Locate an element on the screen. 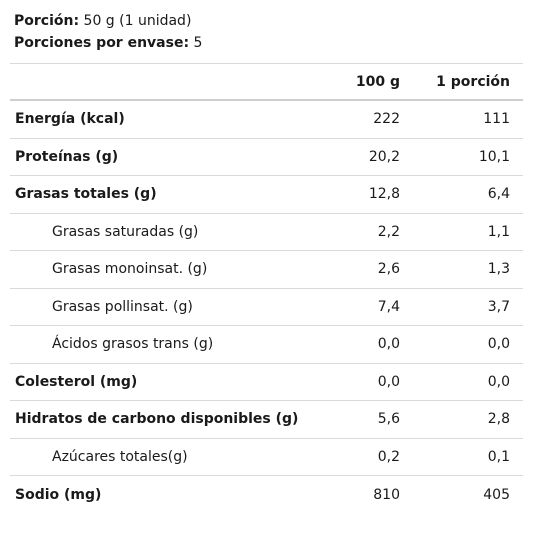 The width and height of the screenshot is (533, 533). table-row: Azúcares totales(g) 0,2 0,1 is located at coordinates (266, 457).